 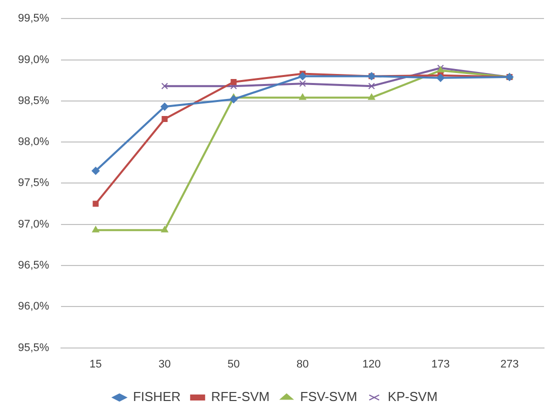 I want to click on y-tick-label: 98,0%, so click(x=34, y=142).